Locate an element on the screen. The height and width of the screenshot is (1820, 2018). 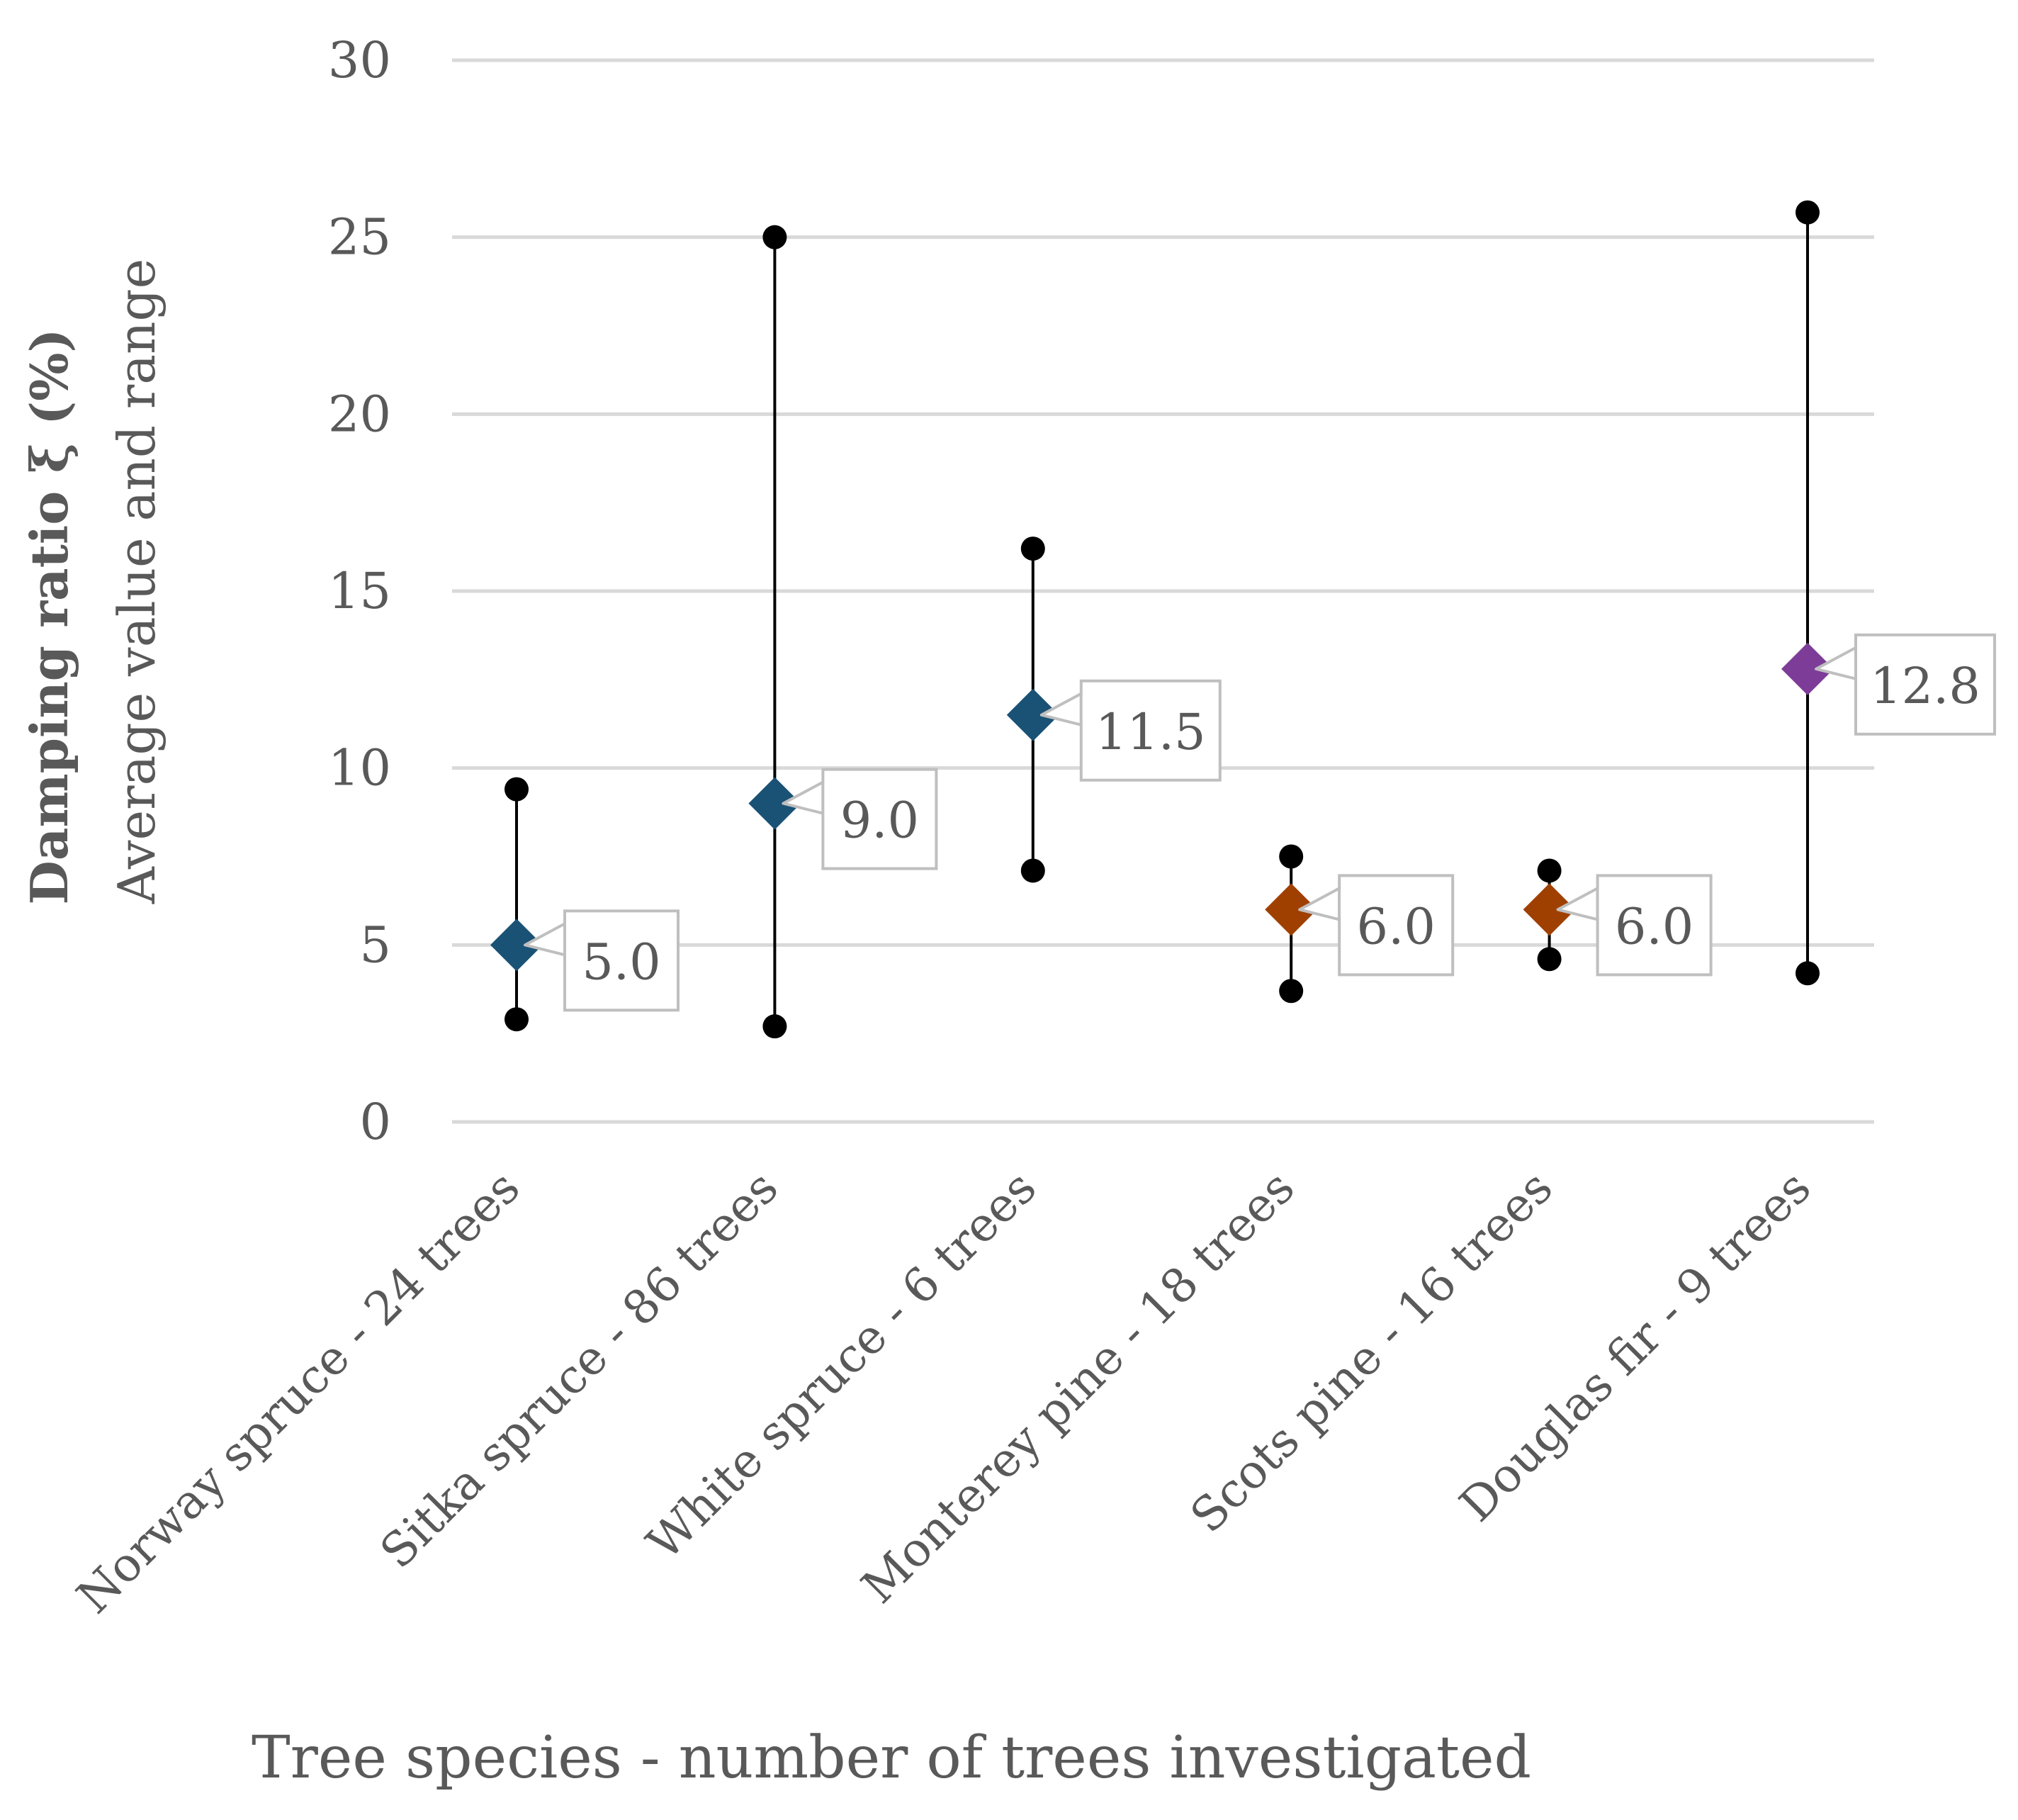
y-tick-label: 0 is located at coordinates (375, 1122).